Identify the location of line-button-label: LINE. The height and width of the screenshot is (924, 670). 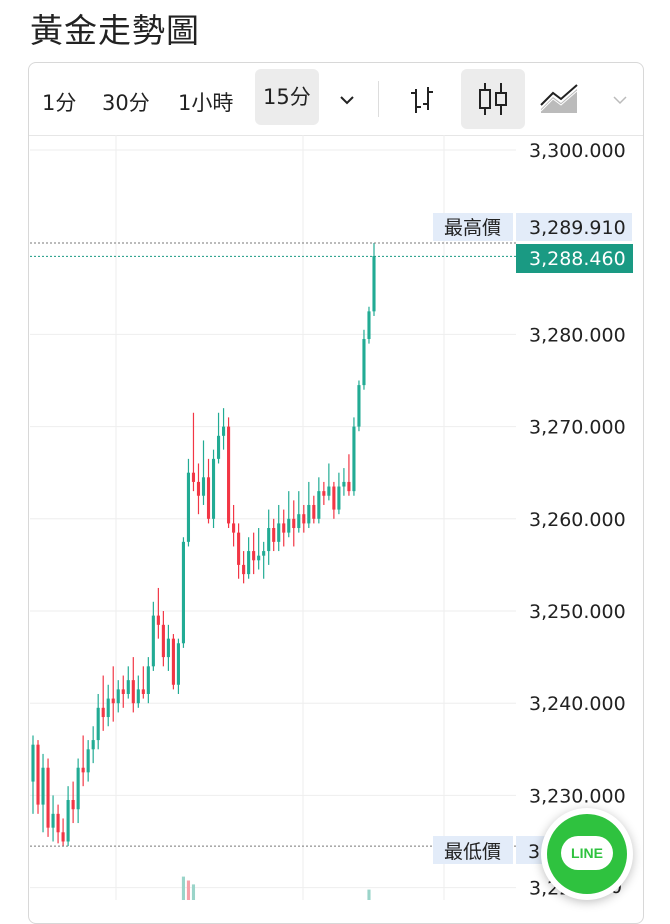
(587, 853).